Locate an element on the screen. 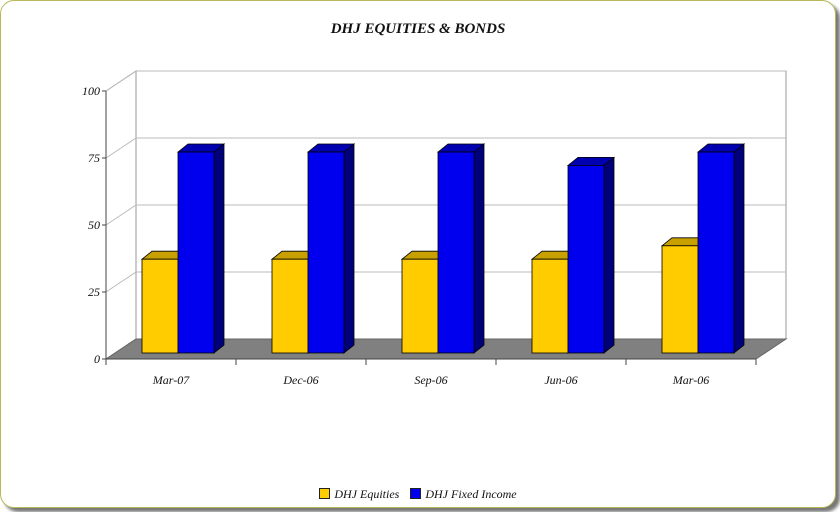  legend-swatch-equities is located at coordinates (325, 493).